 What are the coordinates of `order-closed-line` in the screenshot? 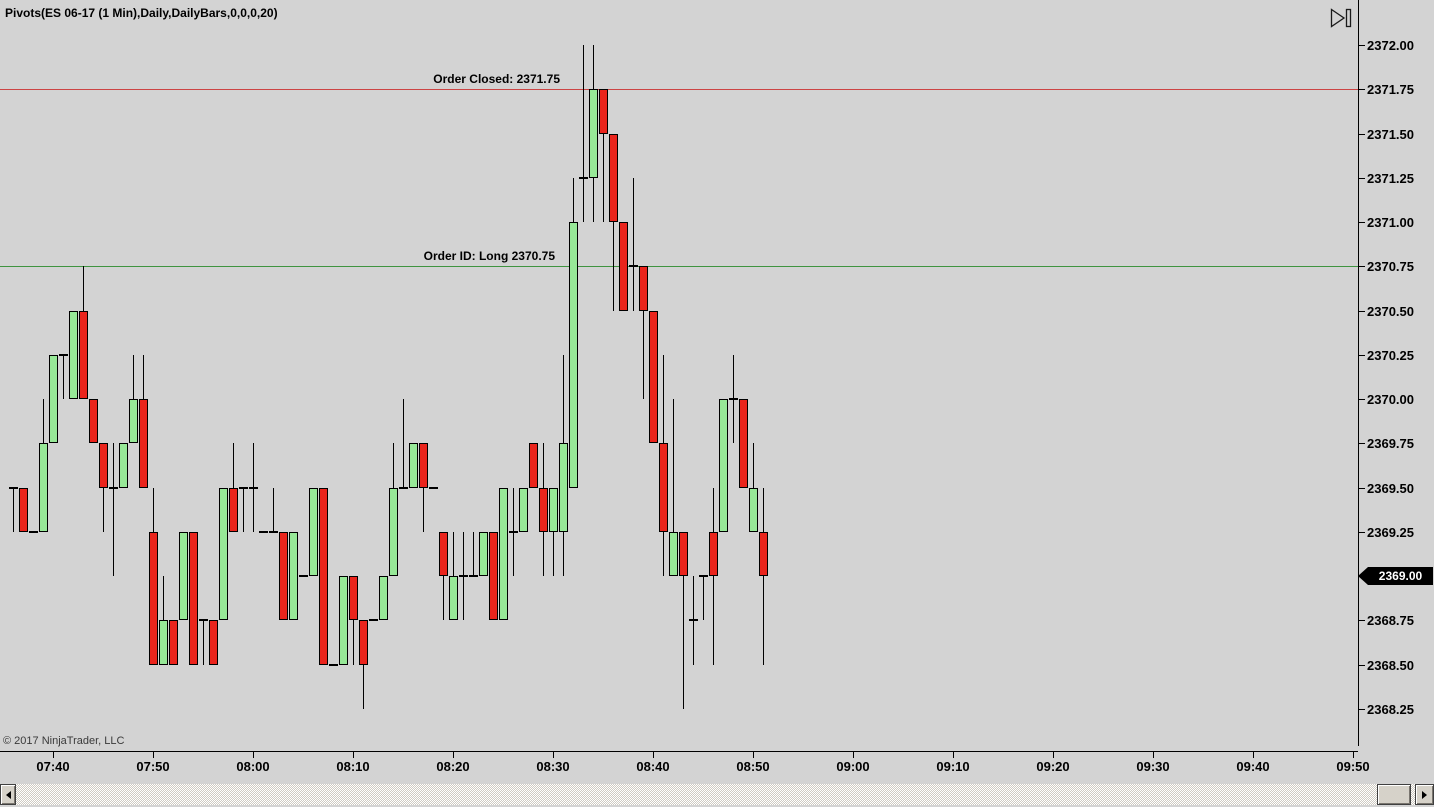 It's located at (679, 89).